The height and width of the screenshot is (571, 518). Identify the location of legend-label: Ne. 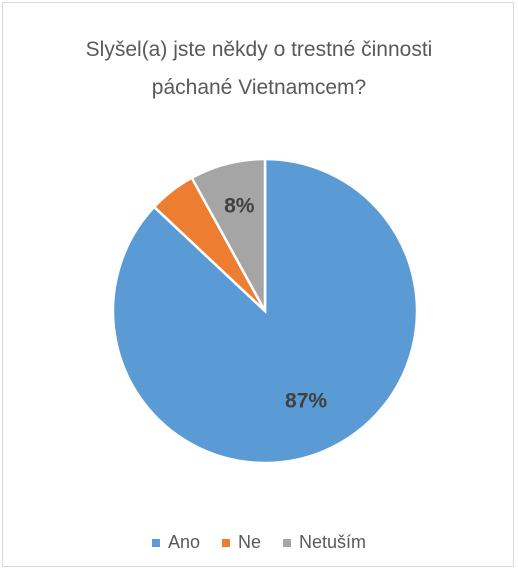
(249, 542).